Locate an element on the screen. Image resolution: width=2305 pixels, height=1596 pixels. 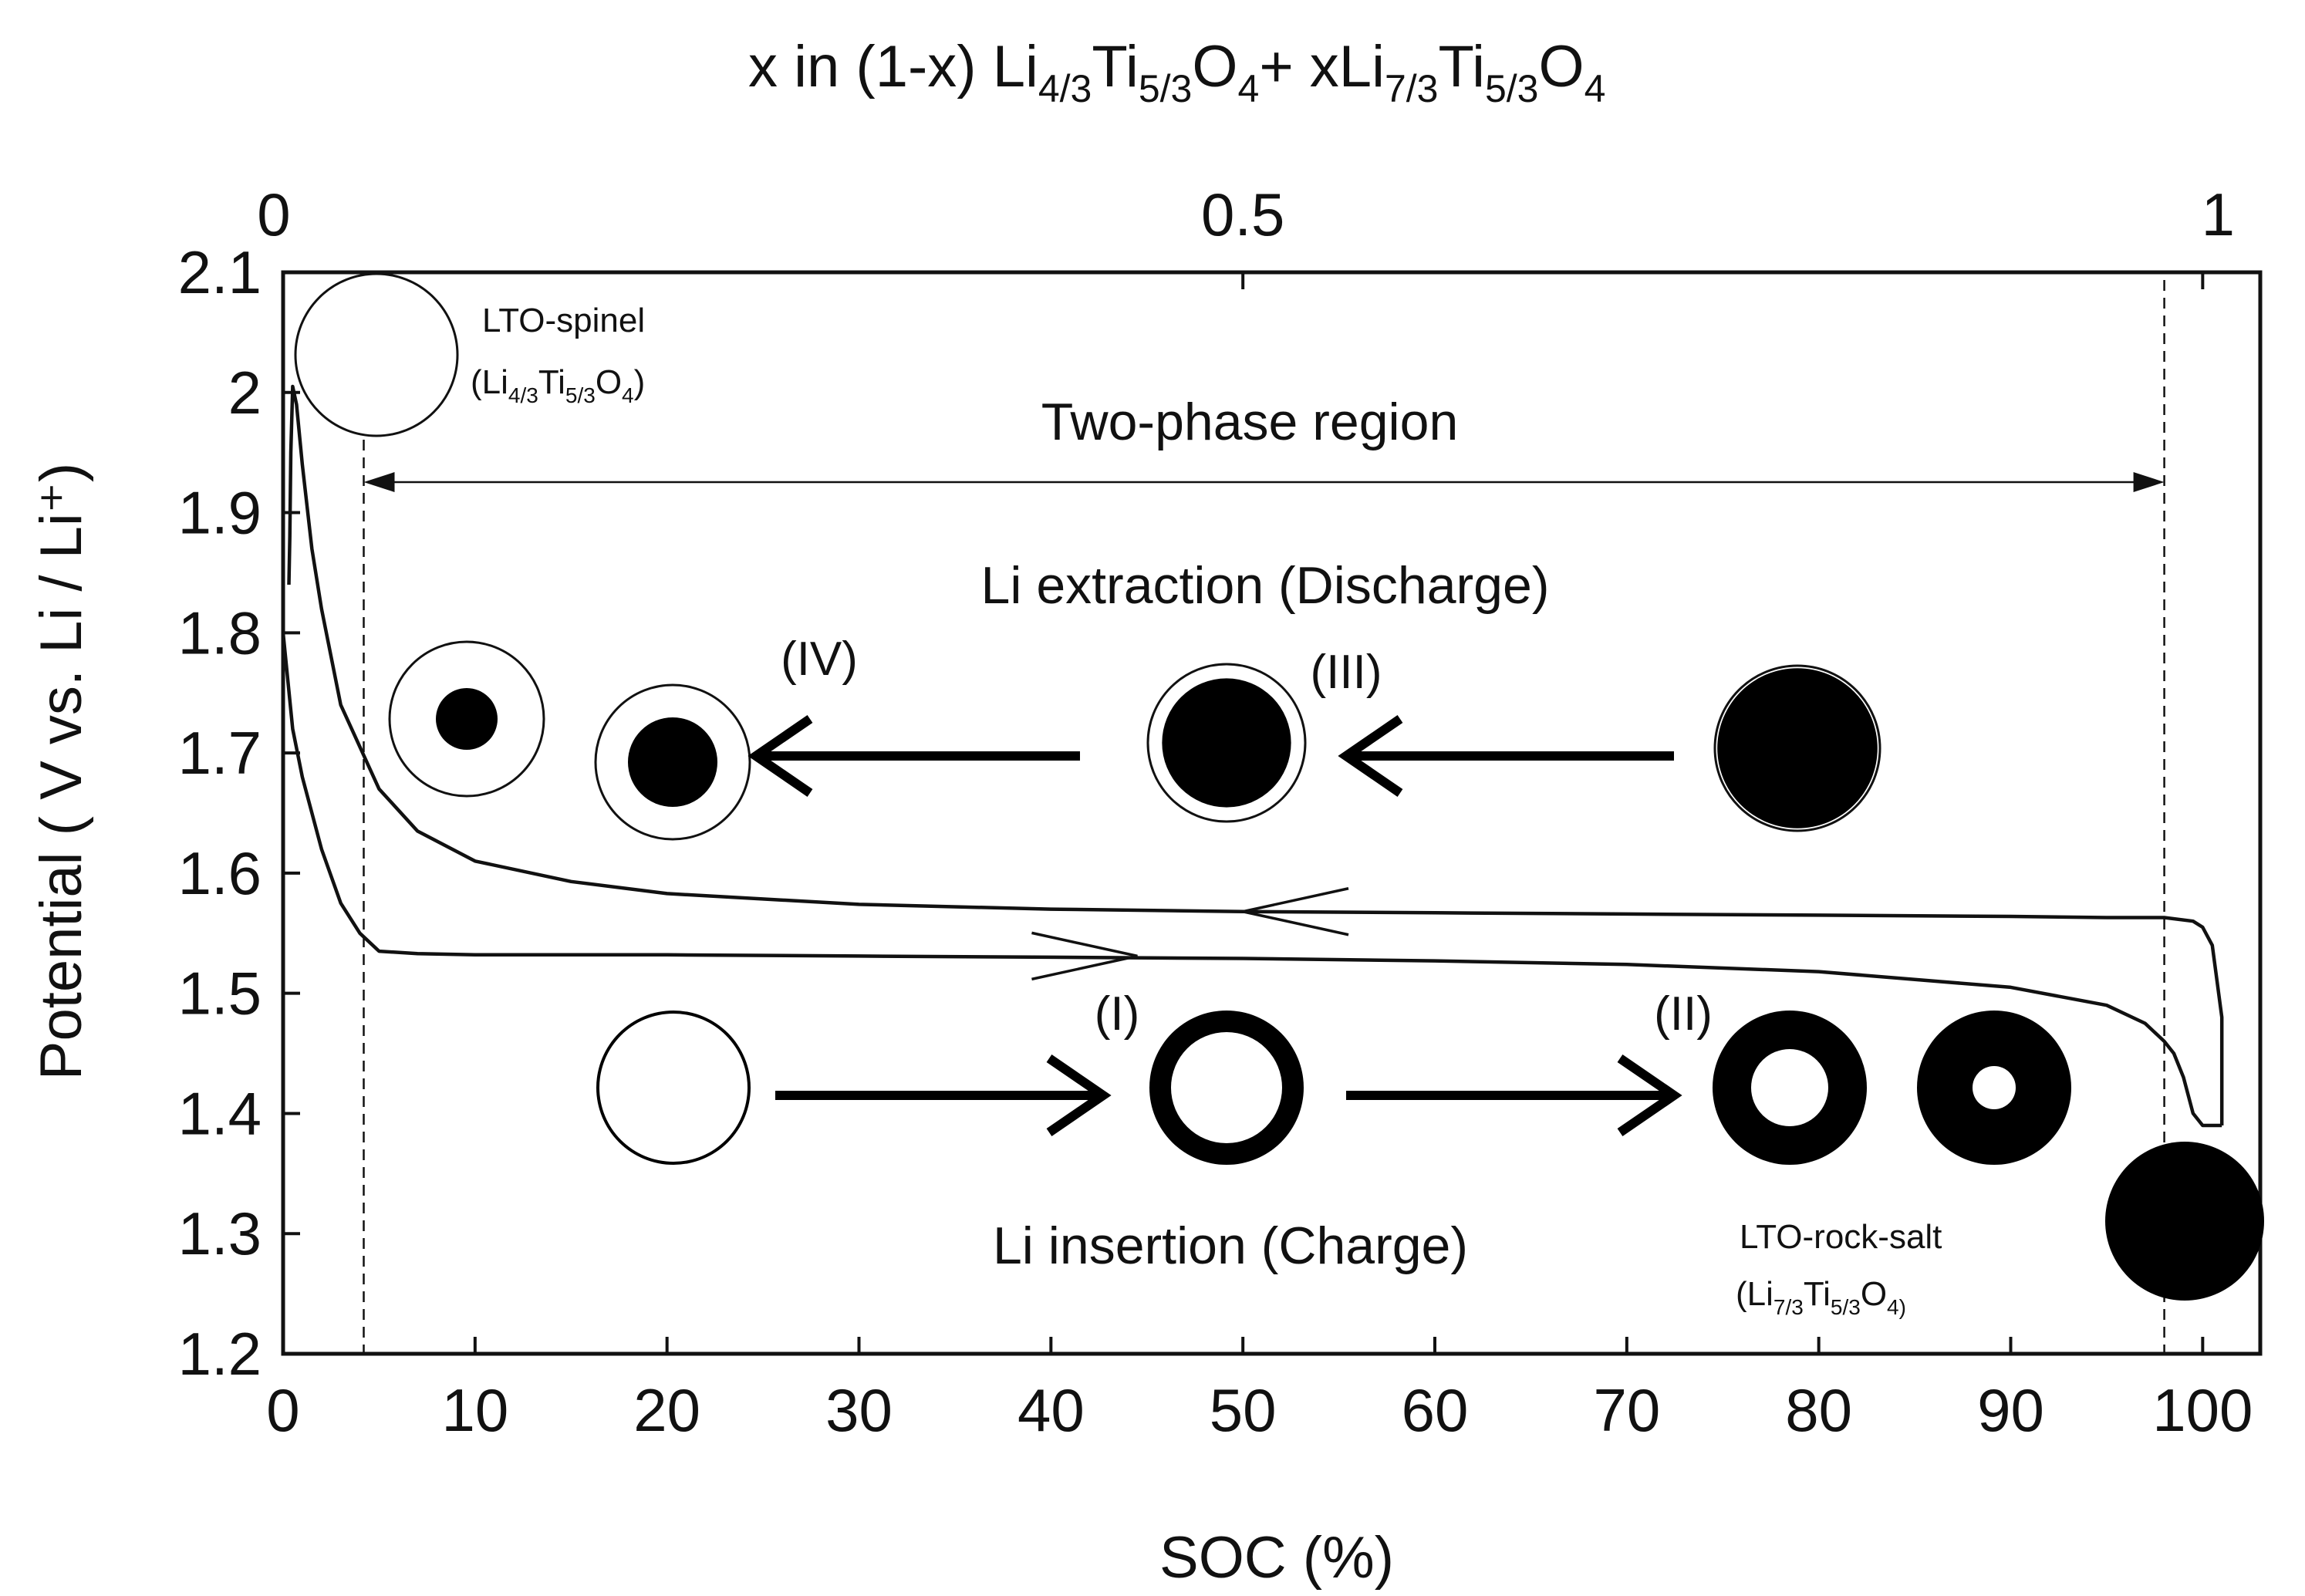
top-axis-title: x in (1-x) Li4/3Ti5/3O4+ xLi7/3Ti5/3O4 is located at coordinates (1176, 72).